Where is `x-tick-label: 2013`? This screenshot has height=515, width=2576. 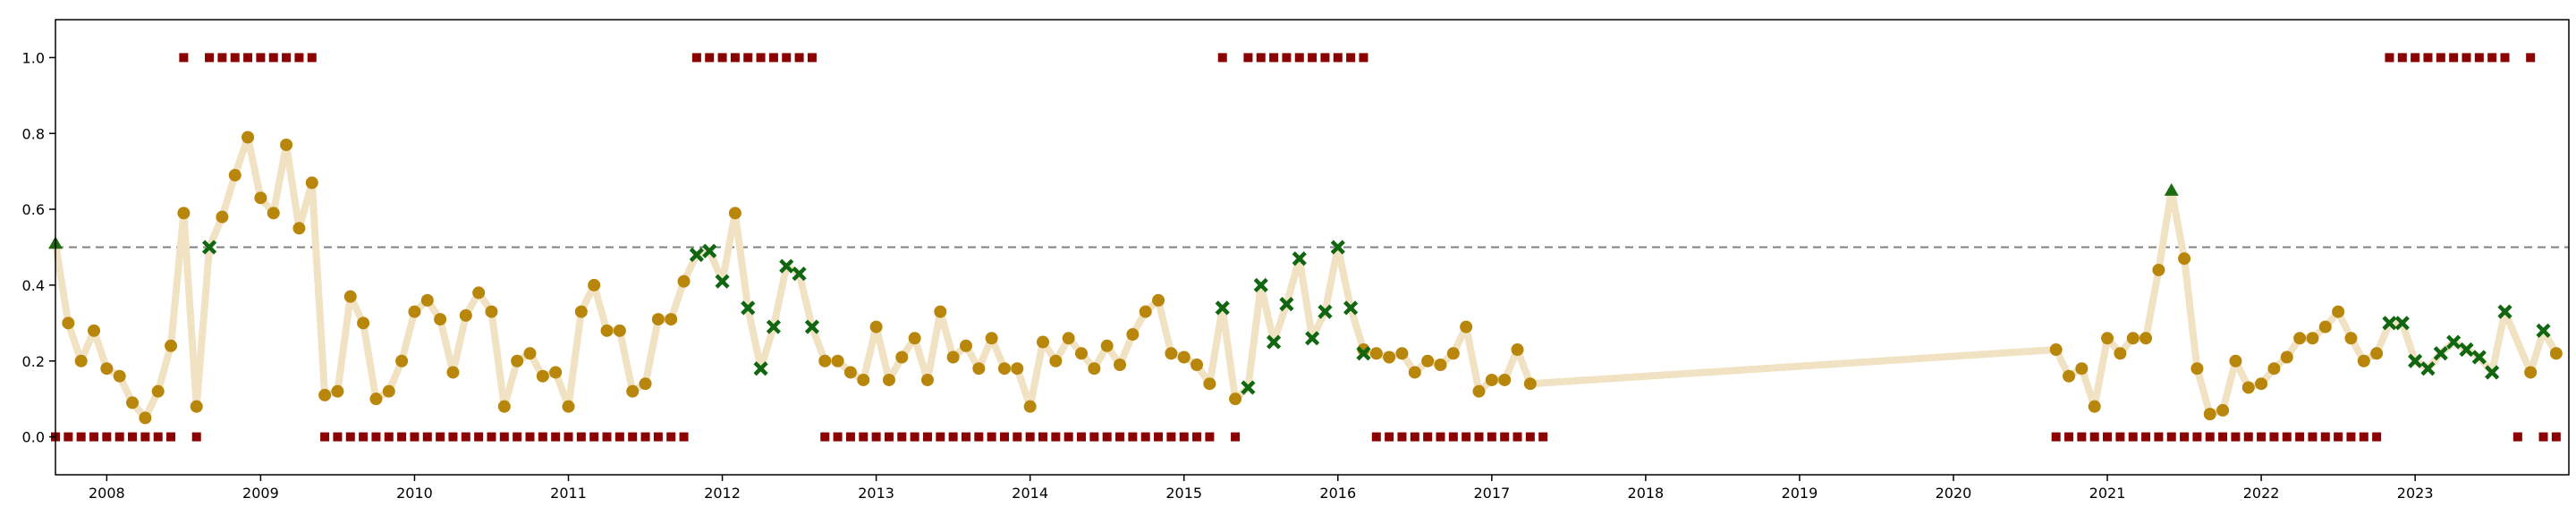 x-tick-label: 2013 is located at coordinates (876, 493).